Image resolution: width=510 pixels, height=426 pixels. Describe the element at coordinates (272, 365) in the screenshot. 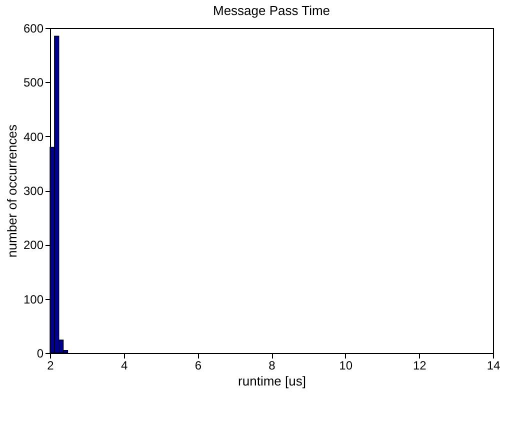

I see `x-tick-label: 8` at that location.